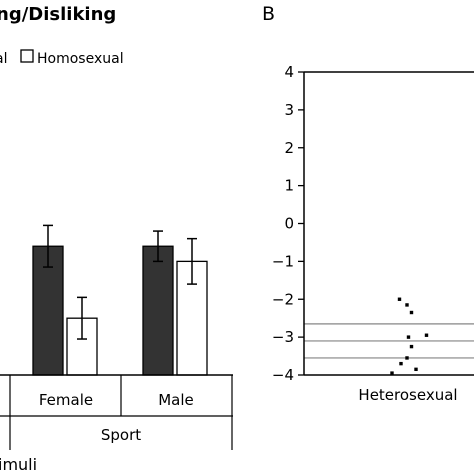  I want to click on y-tick-label: 0, so click(289, 224).